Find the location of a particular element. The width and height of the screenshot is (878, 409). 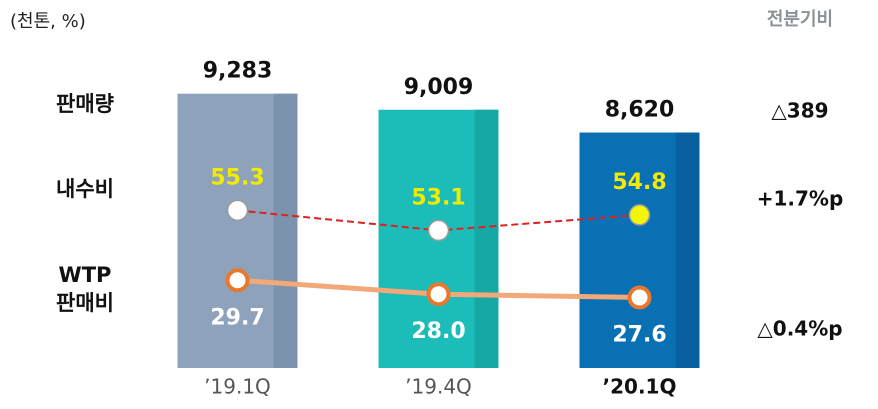

row-label-line: 판매량 is located at coordinates (85, 104).